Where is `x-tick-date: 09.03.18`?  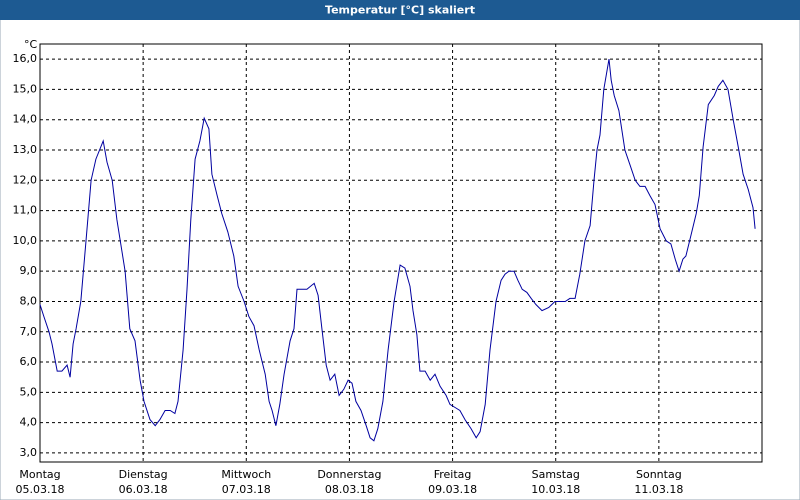
x-tick-date: 09.03.18 is located at coordinates (452, 489).